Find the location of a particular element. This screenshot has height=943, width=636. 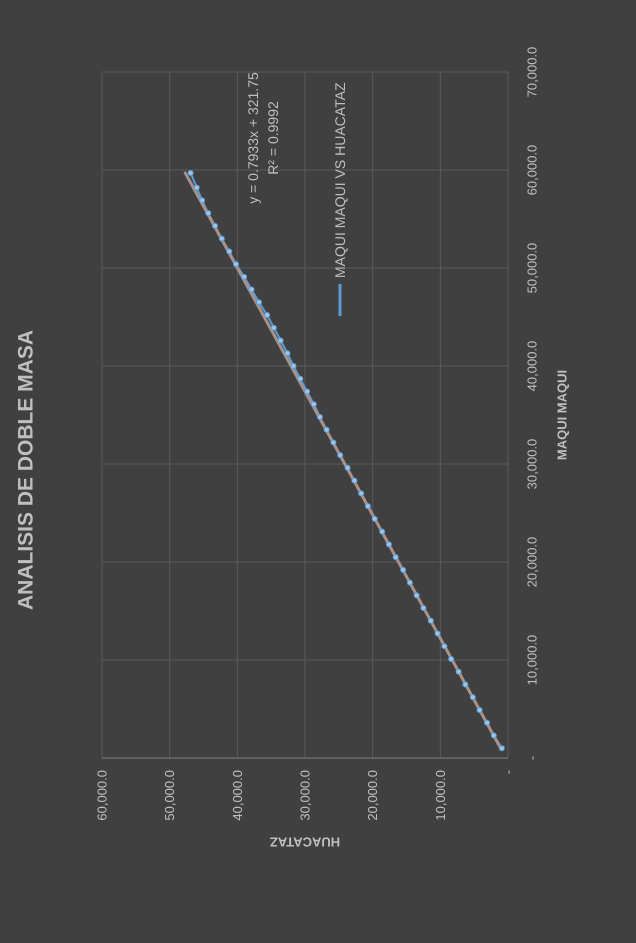

text: MAQUI MAQUI VS HUACATAZ is located at coordinates (340, 180).